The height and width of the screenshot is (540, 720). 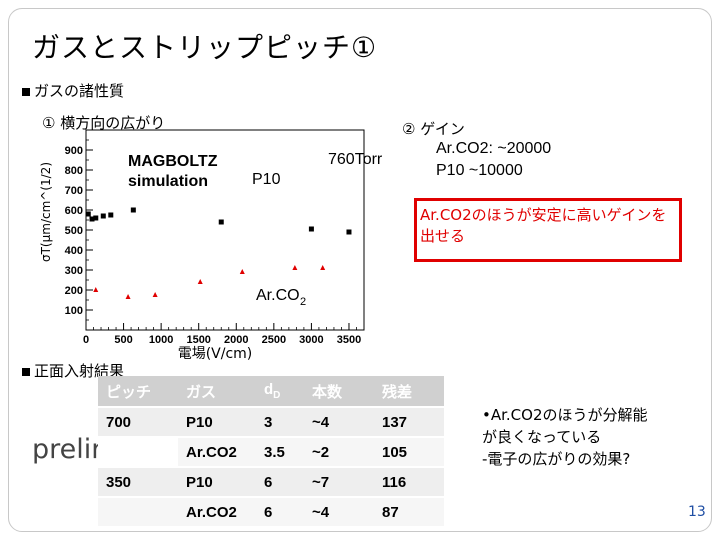 I want to click on table-header-row: ピッチ ガス dD 本数 残差, so click(x=271, y=392).